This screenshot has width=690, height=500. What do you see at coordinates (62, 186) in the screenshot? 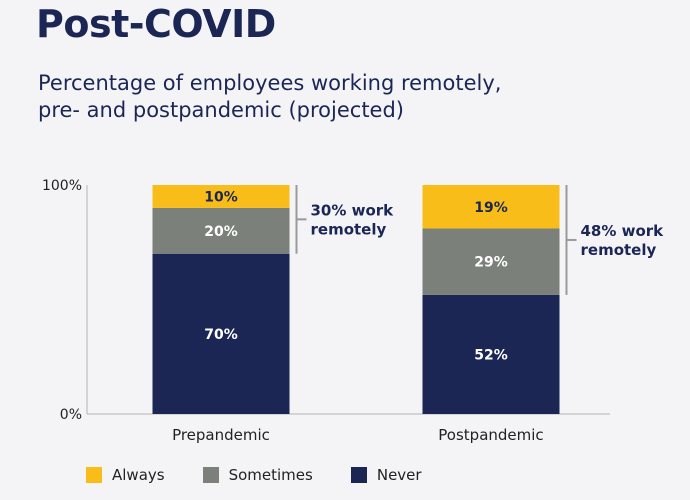
I see `y-tick-label: 100%` at bounding box center [62, 186].